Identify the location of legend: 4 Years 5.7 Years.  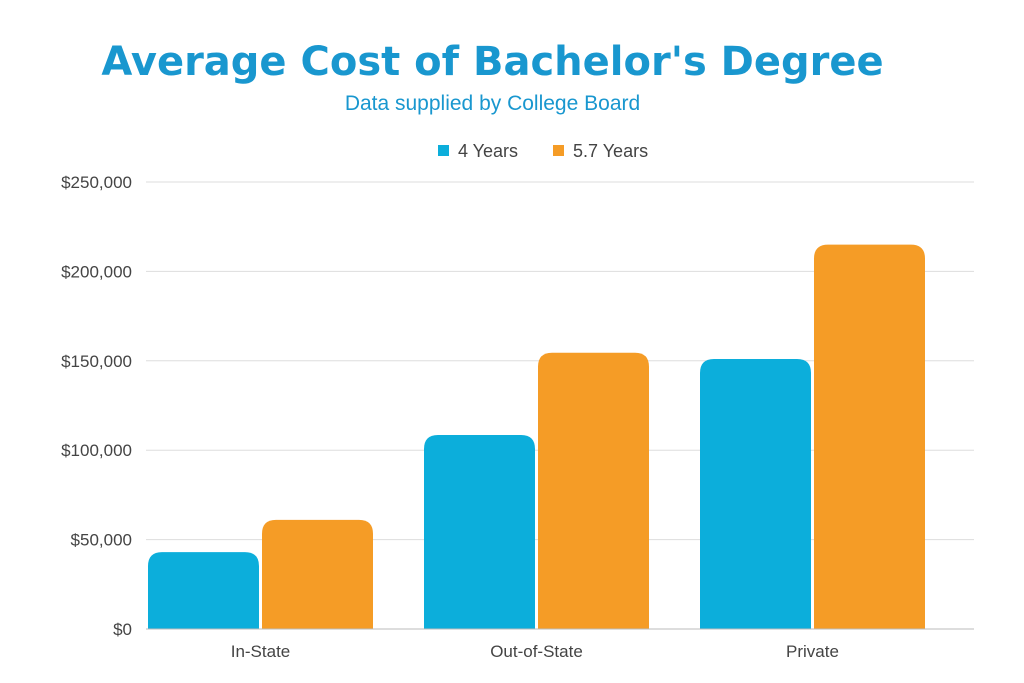
(543, 151).